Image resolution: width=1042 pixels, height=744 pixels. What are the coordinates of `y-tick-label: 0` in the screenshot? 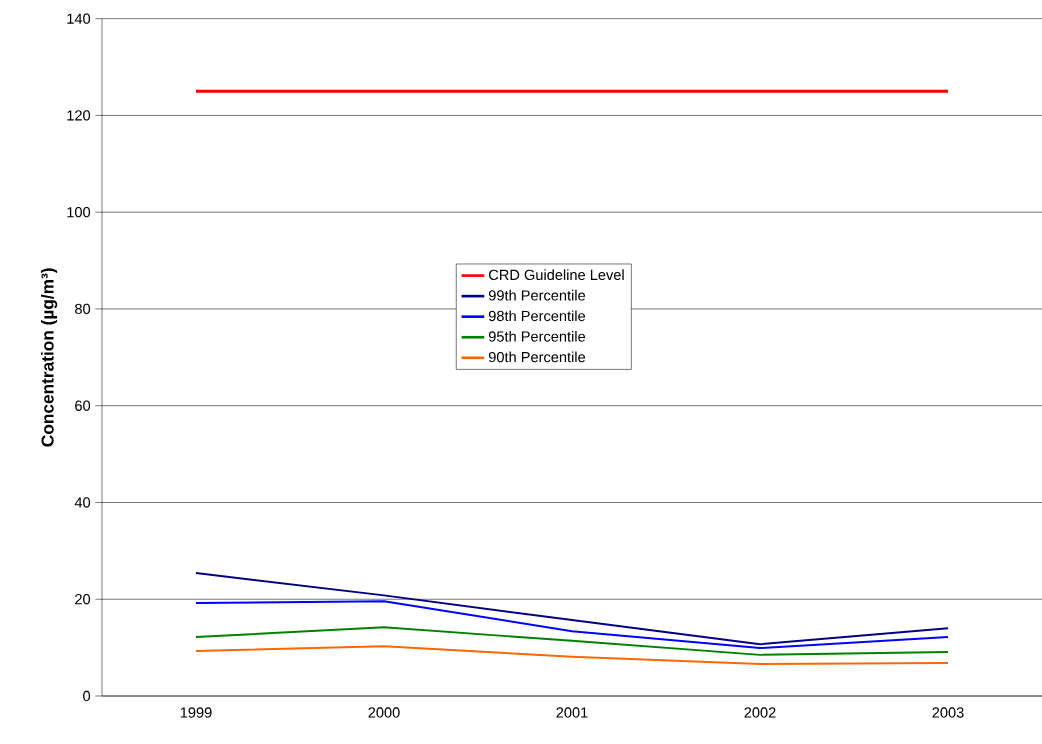 It's located at (87, 696).